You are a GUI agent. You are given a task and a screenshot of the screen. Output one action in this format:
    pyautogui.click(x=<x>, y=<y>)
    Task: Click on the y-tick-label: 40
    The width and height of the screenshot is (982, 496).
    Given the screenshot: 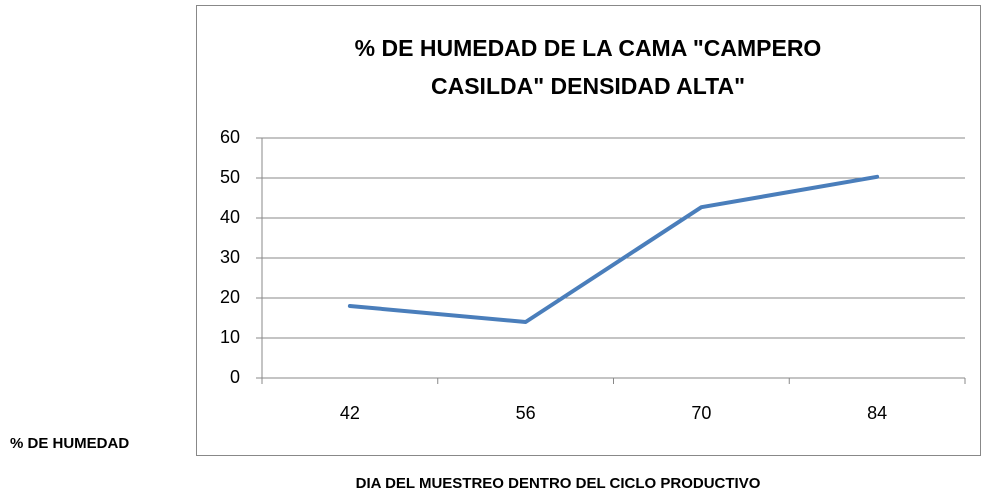 What is the action you would take?
    pyautogui.click(x=230, y=217)
    